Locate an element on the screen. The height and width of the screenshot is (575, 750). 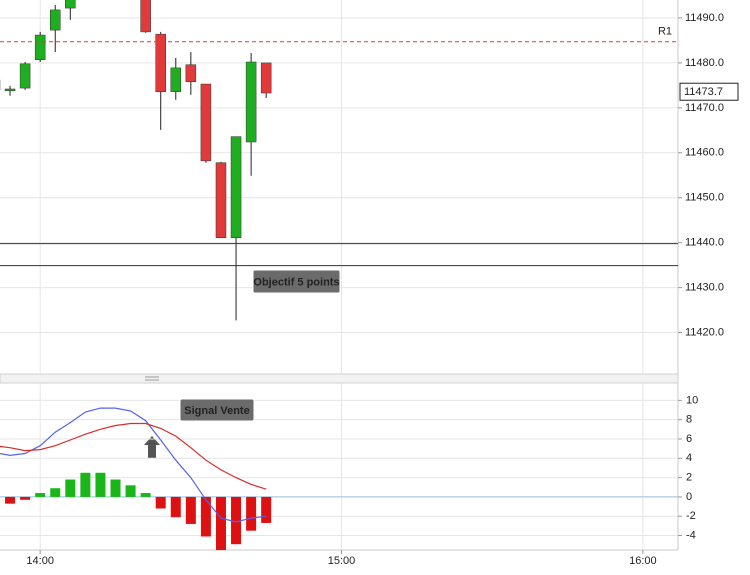
y-tick-label: -2 is located at coordinates (691, 516).